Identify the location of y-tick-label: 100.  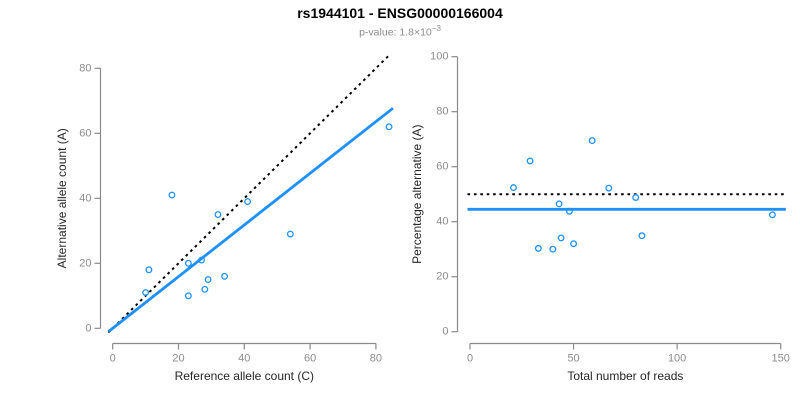
(439, 57).